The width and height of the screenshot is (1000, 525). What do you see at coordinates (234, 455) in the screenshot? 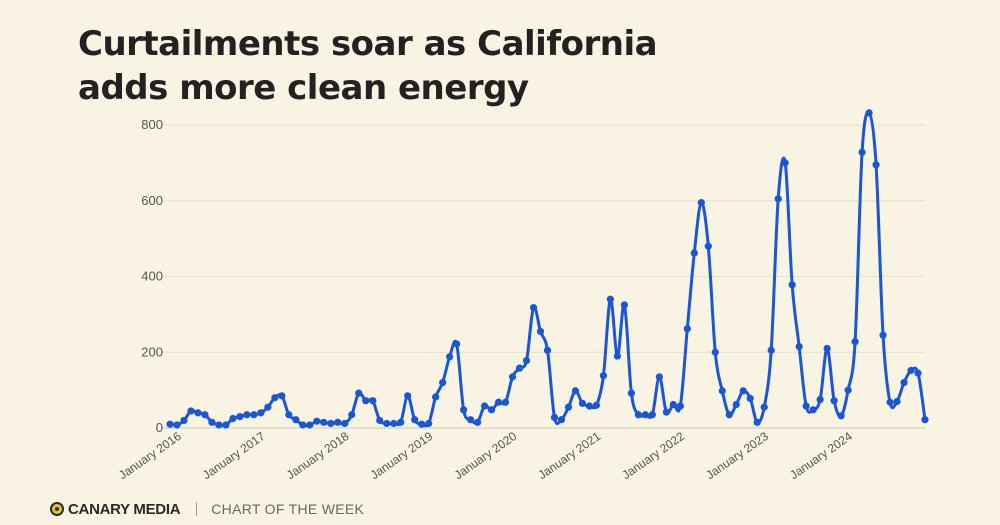
I see `x-tick-label: January 2017` at bounding box center [234, 455].